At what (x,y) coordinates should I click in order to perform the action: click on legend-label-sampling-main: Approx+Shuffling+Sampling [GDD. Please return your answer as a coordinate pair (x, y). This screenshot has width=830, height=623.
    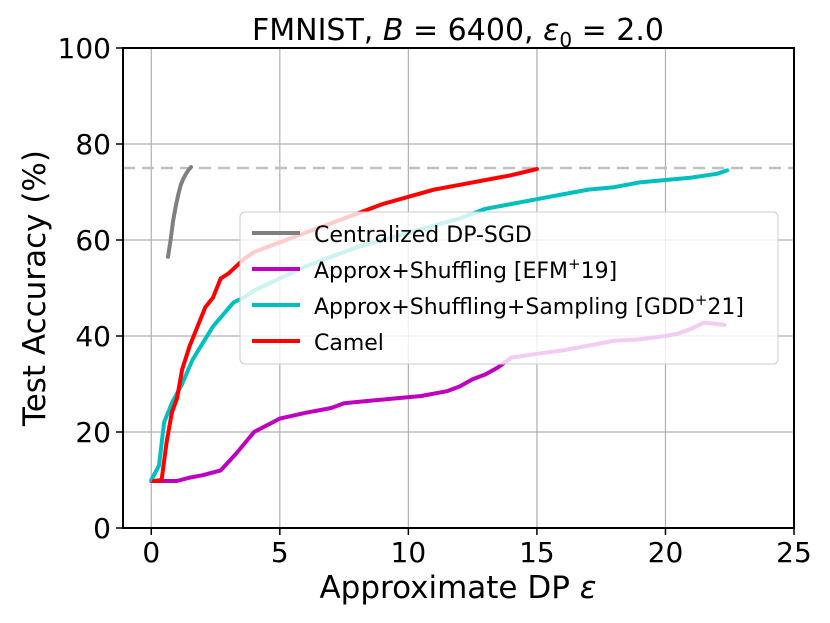
    Looking at the image, I should click on (504, 307).